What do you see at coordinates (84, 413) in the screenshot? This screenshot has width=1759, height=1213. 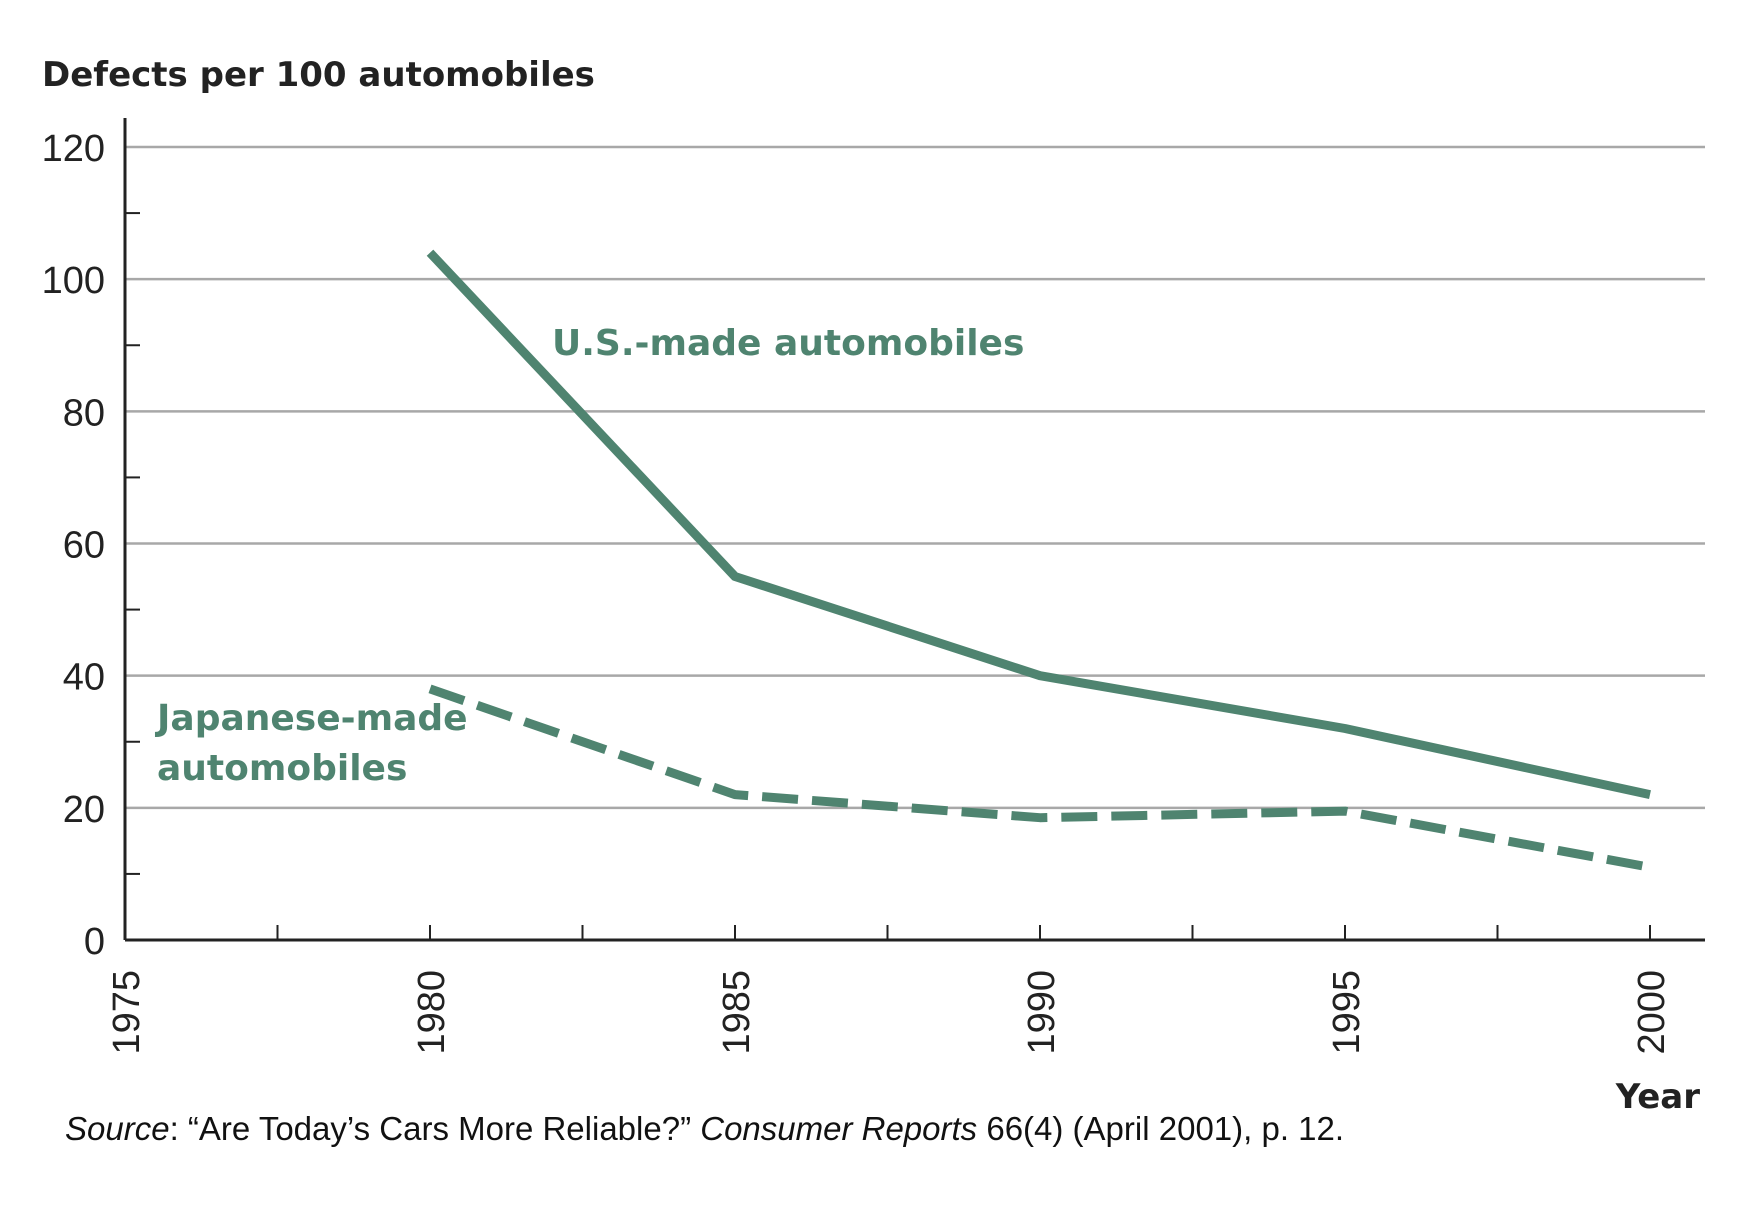 I see `y-tick-label-80: 80` at bounding box center [84, 413].